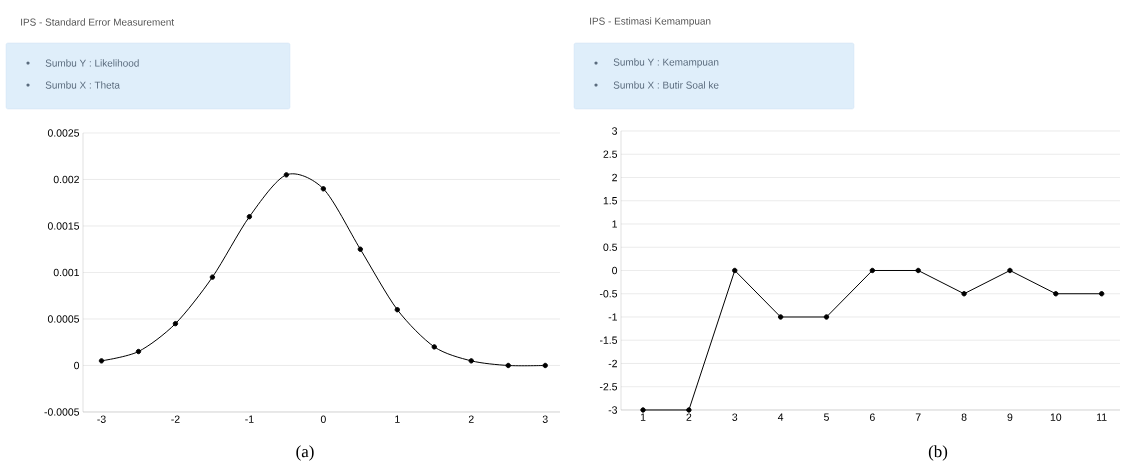 This screenshot has height=469, width=1128. I want to click on text: Sumbu Y : Likelihood, so click(92, 63).